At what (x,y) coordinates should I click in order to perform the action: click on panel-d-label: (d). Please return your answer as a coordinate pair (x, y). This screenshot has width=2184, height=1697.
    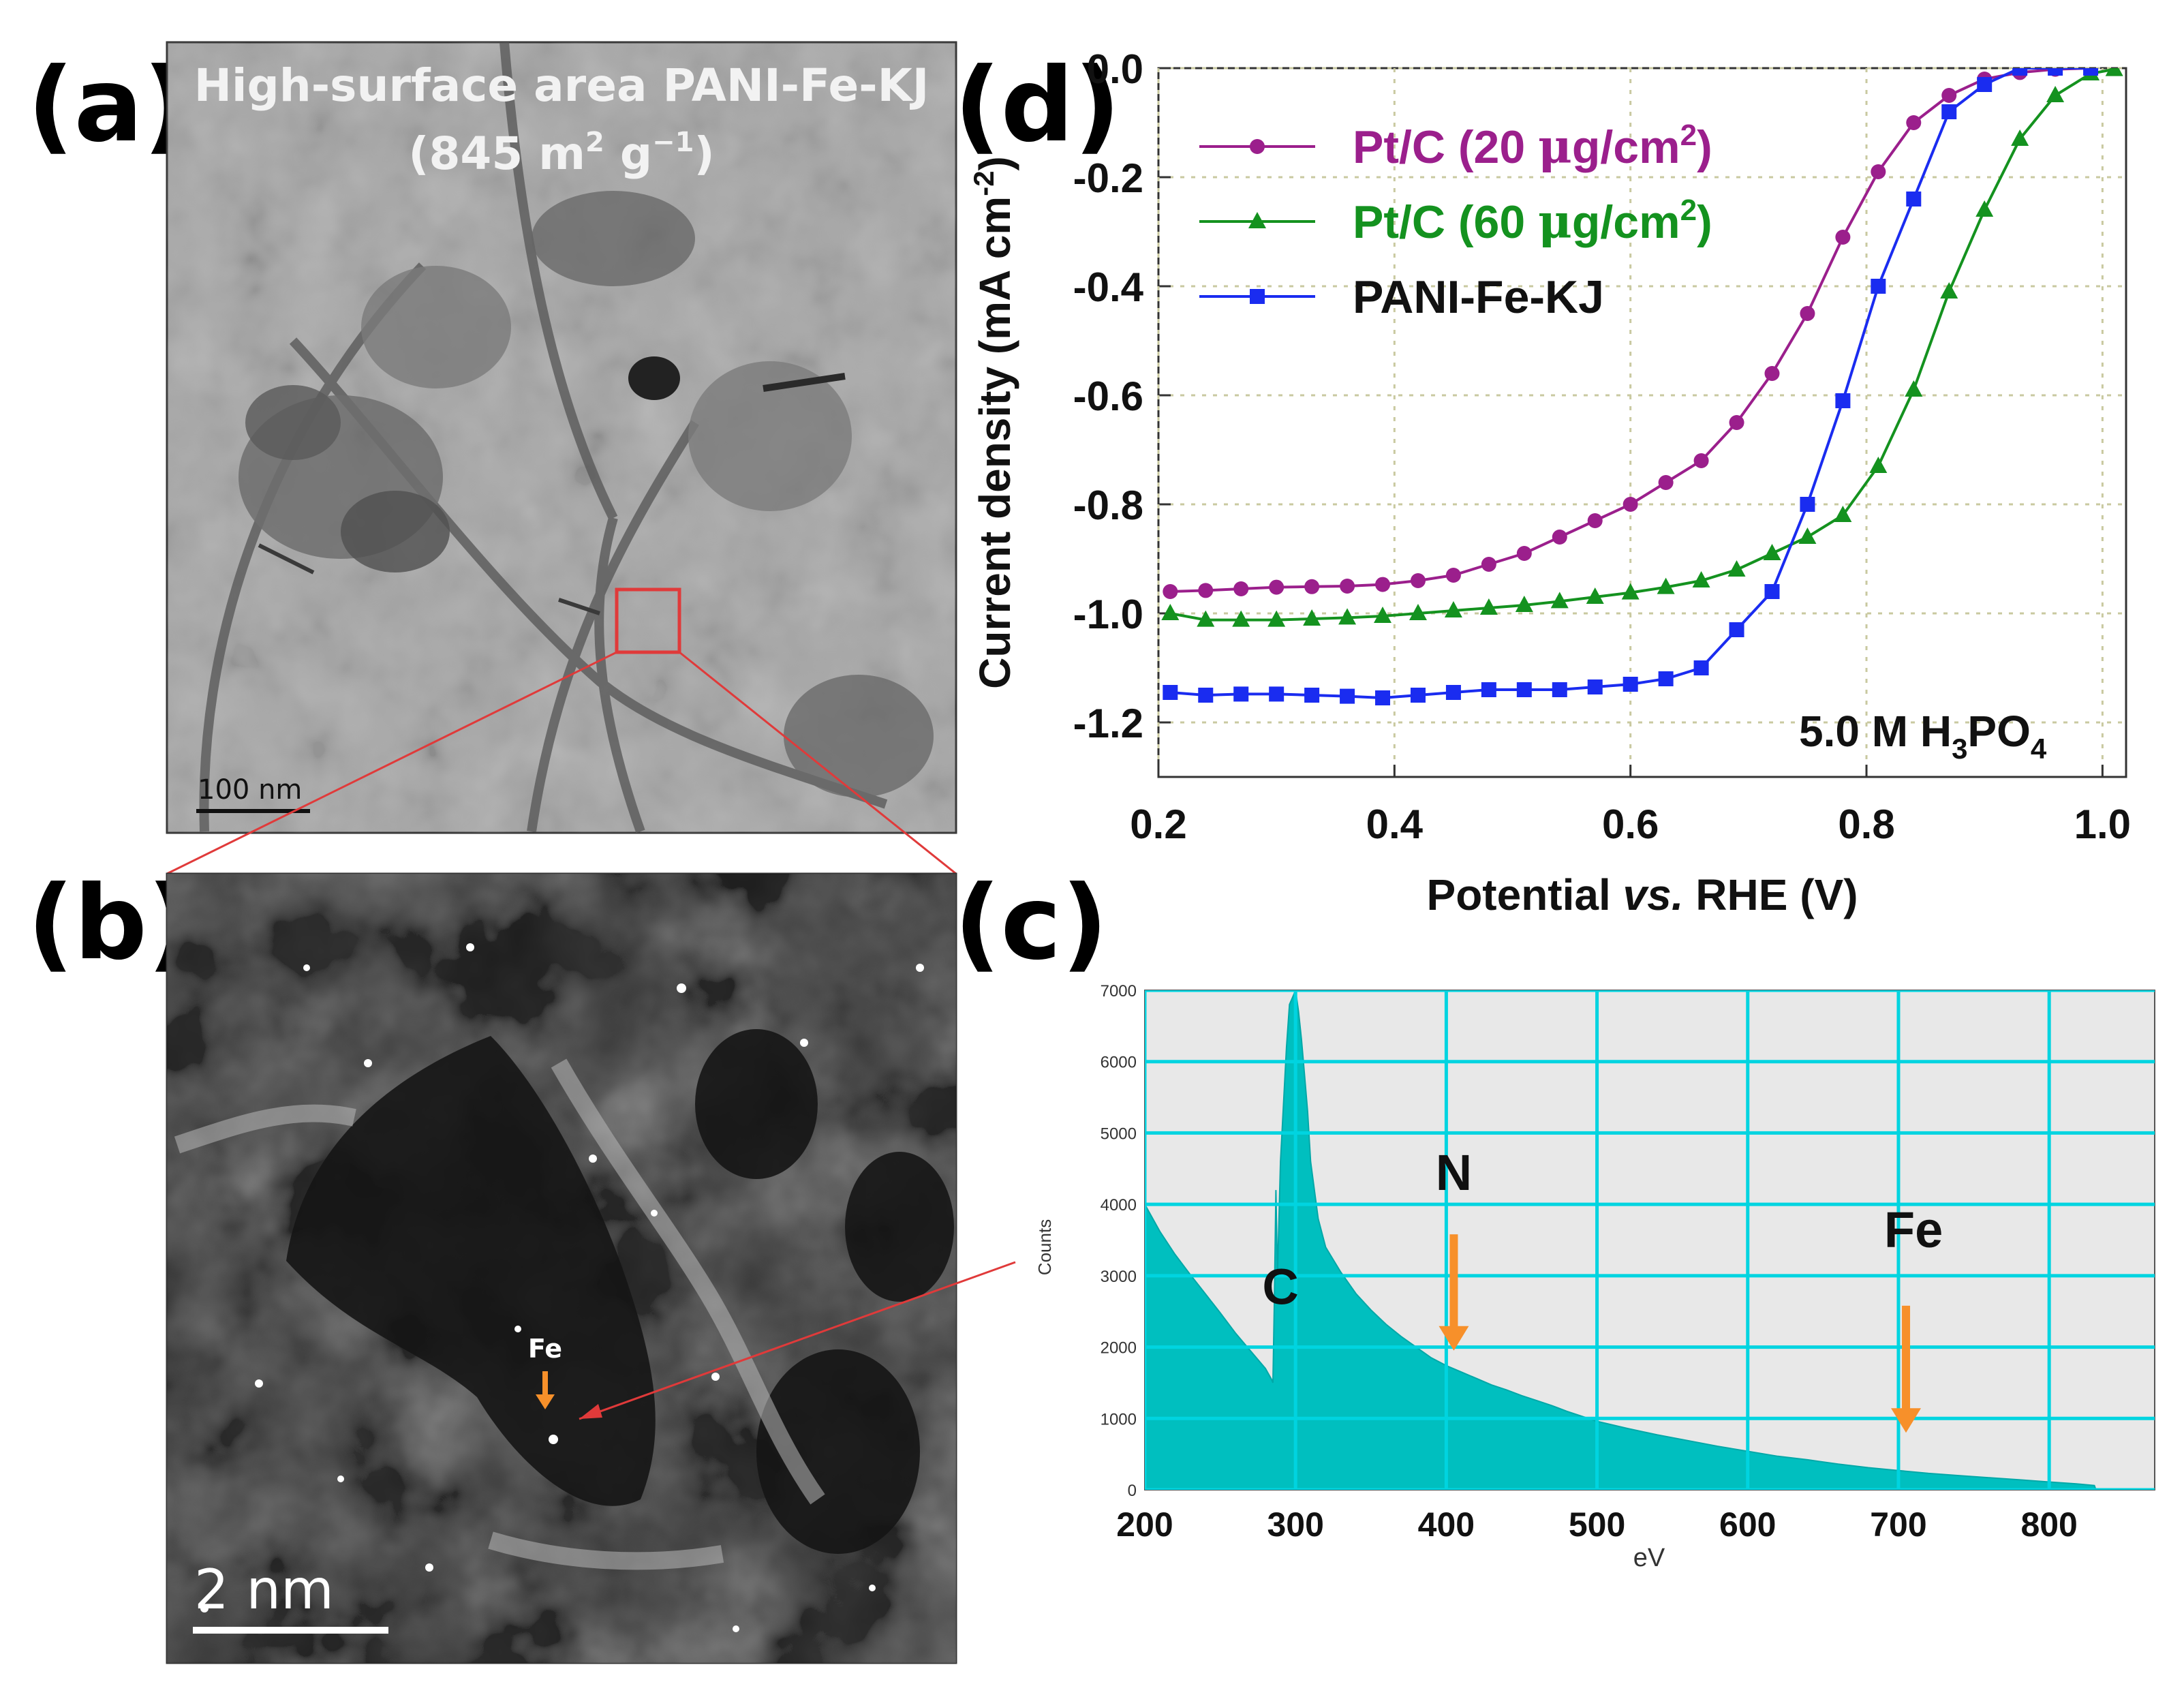
    Looking at the image, I should click on (1037, 105).